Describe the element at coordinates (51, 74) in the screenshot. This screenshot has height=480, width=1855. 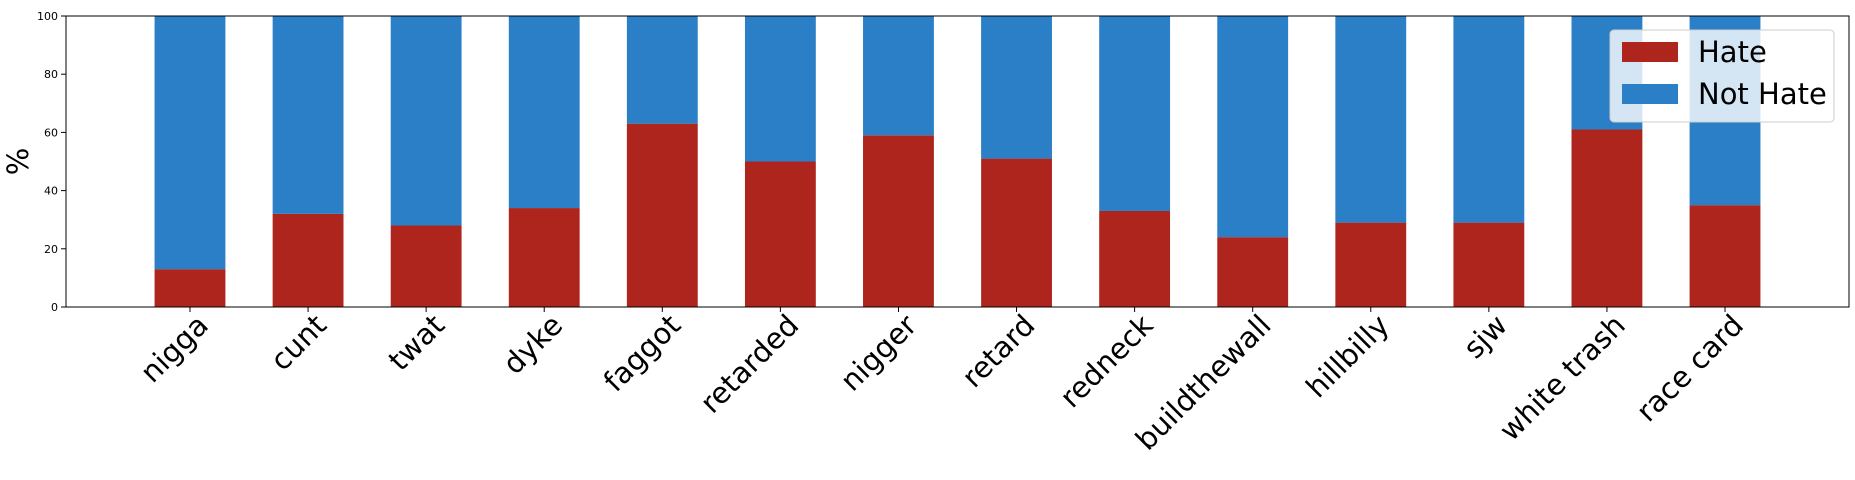
I see `y-tick-label: 80` at that location.